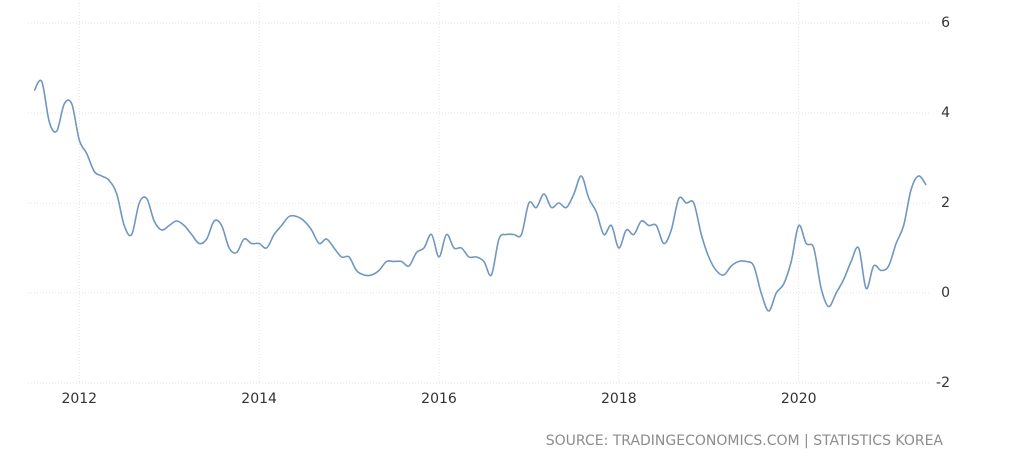  I want to click on x-tick-label: 2014, so click(259, 399).